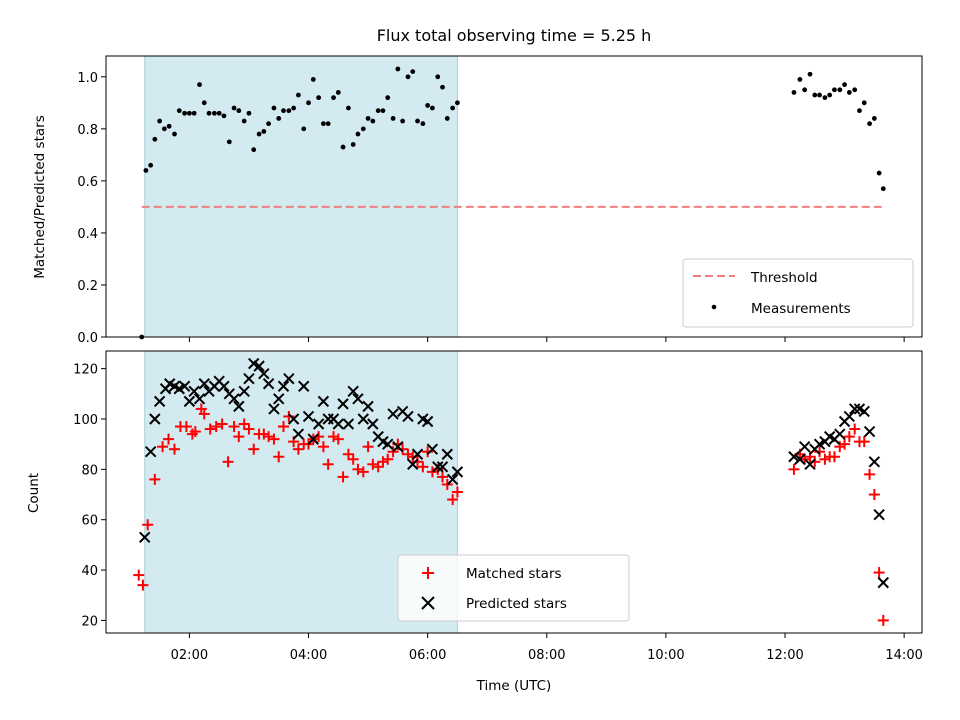  I want to click on top-panel-shade, so click(301, 196).